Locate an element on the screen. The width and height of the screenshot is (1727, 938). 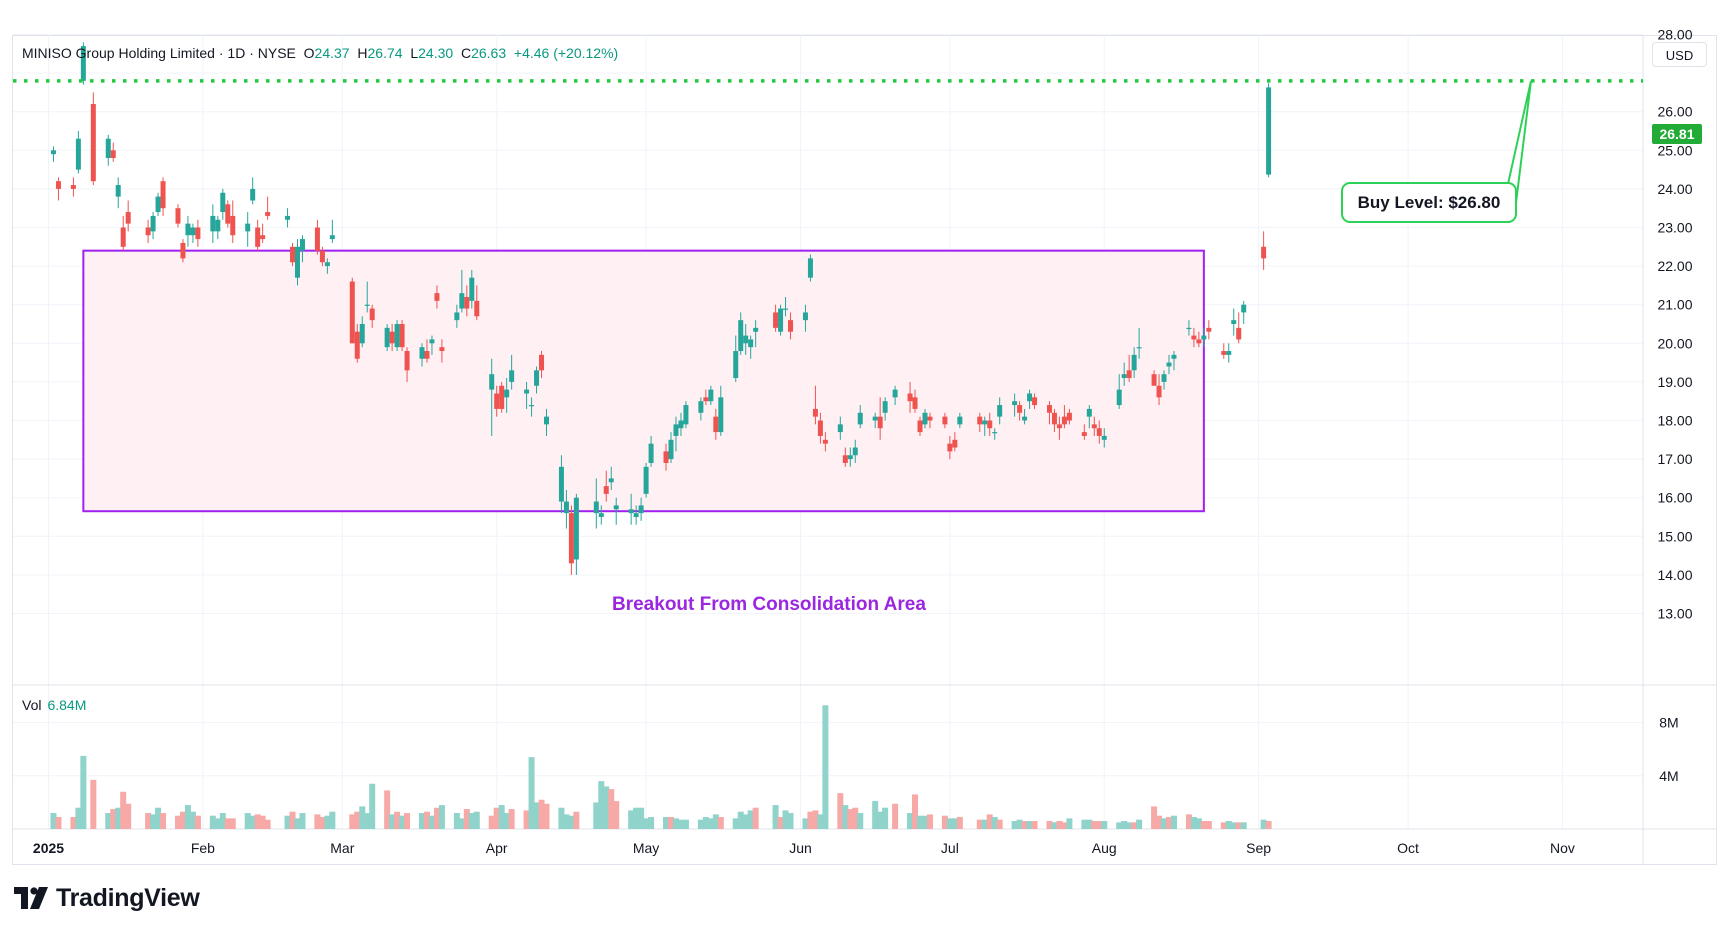
callout-pointer is located at coordinates (1519, 142).